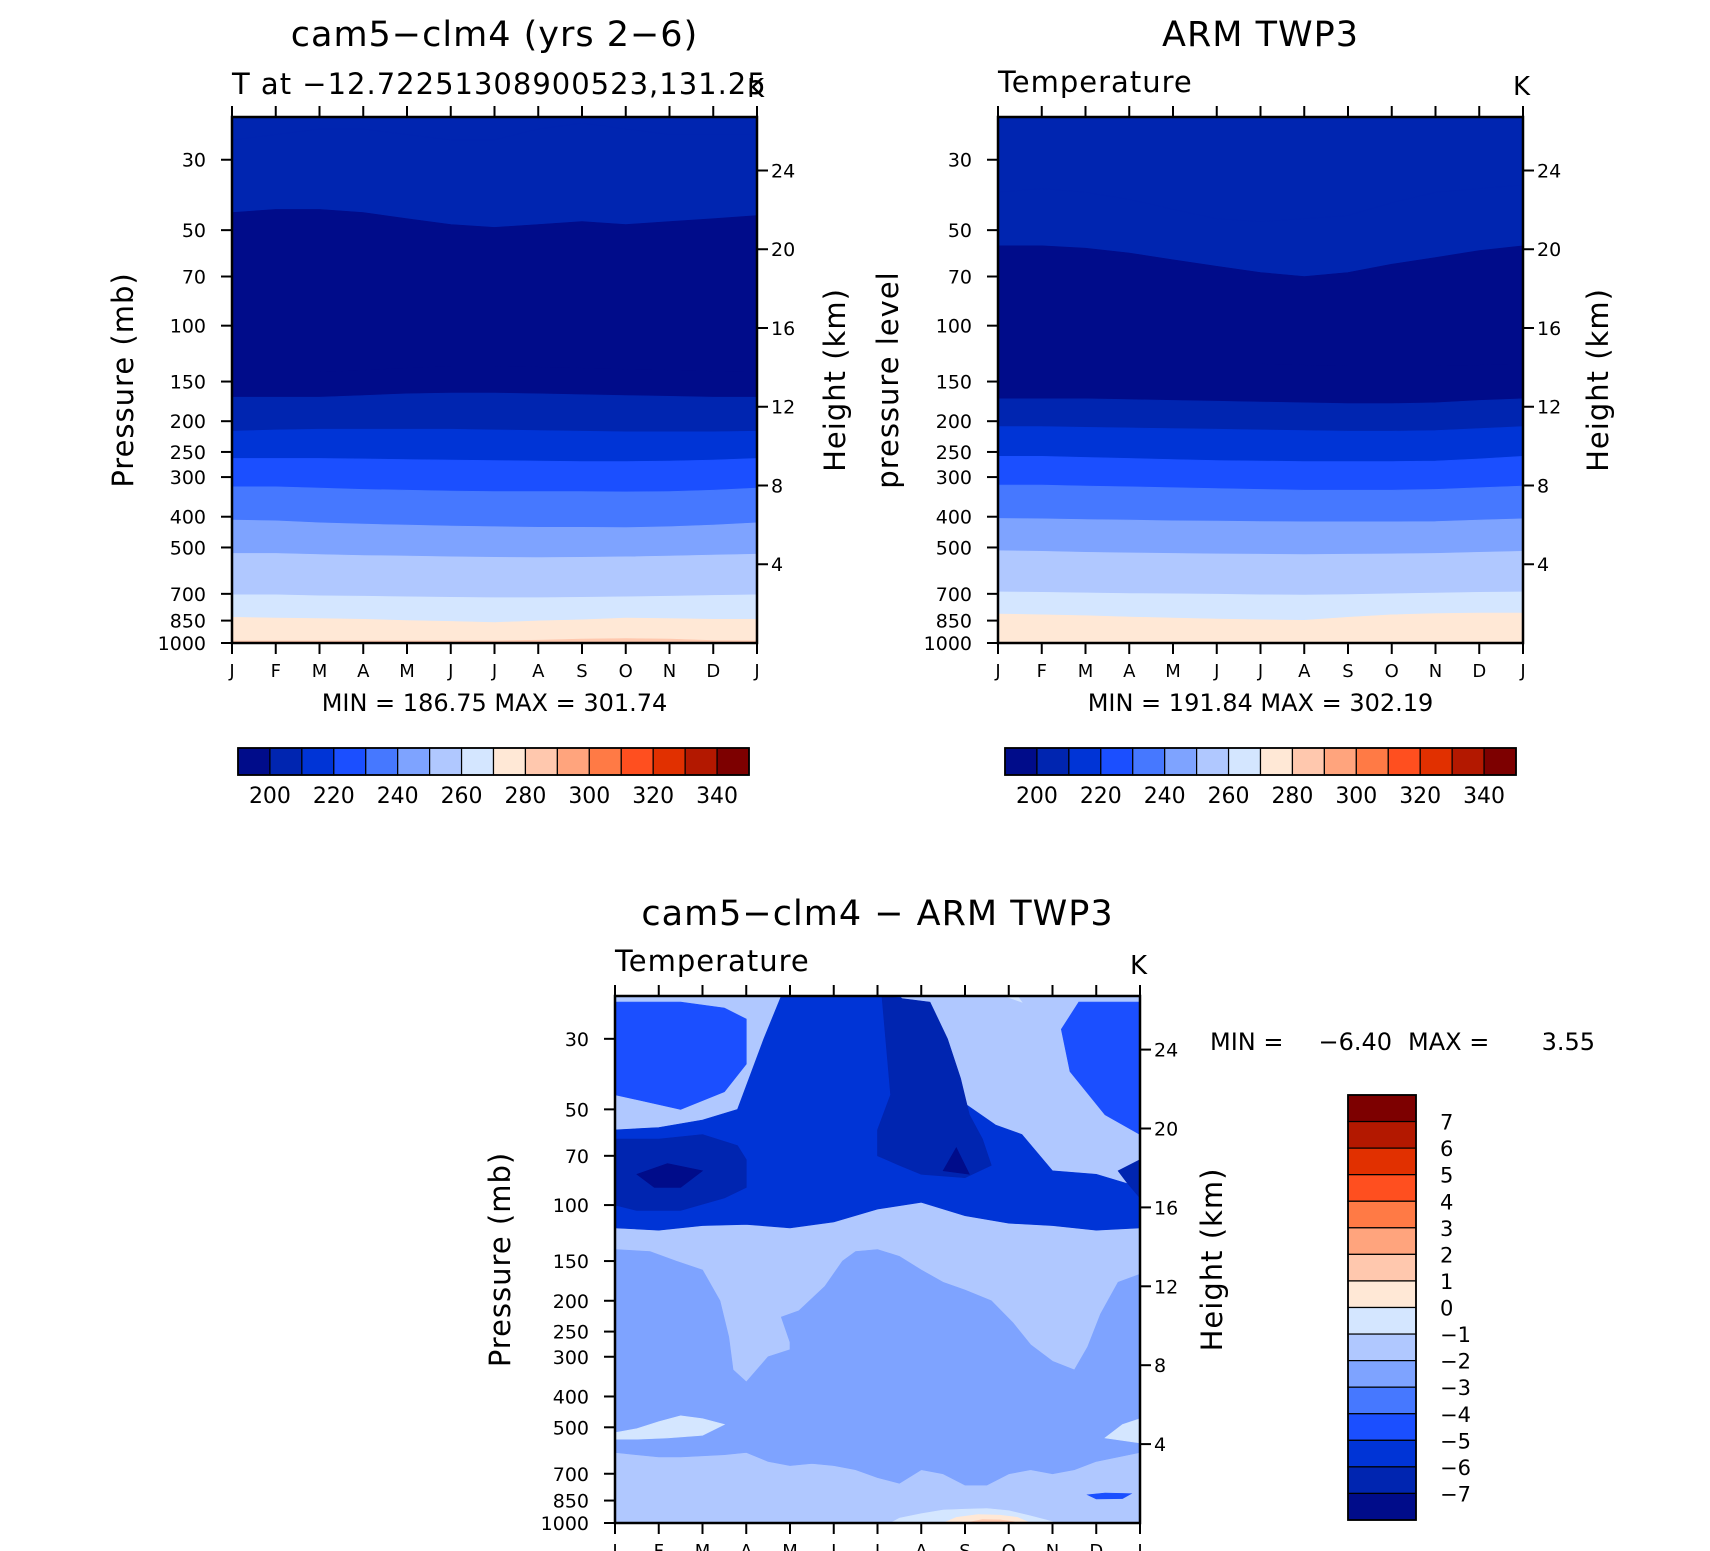  Describe the element at coordinates (1260, 627) in the screenshot. I see `contour-band` at that location.